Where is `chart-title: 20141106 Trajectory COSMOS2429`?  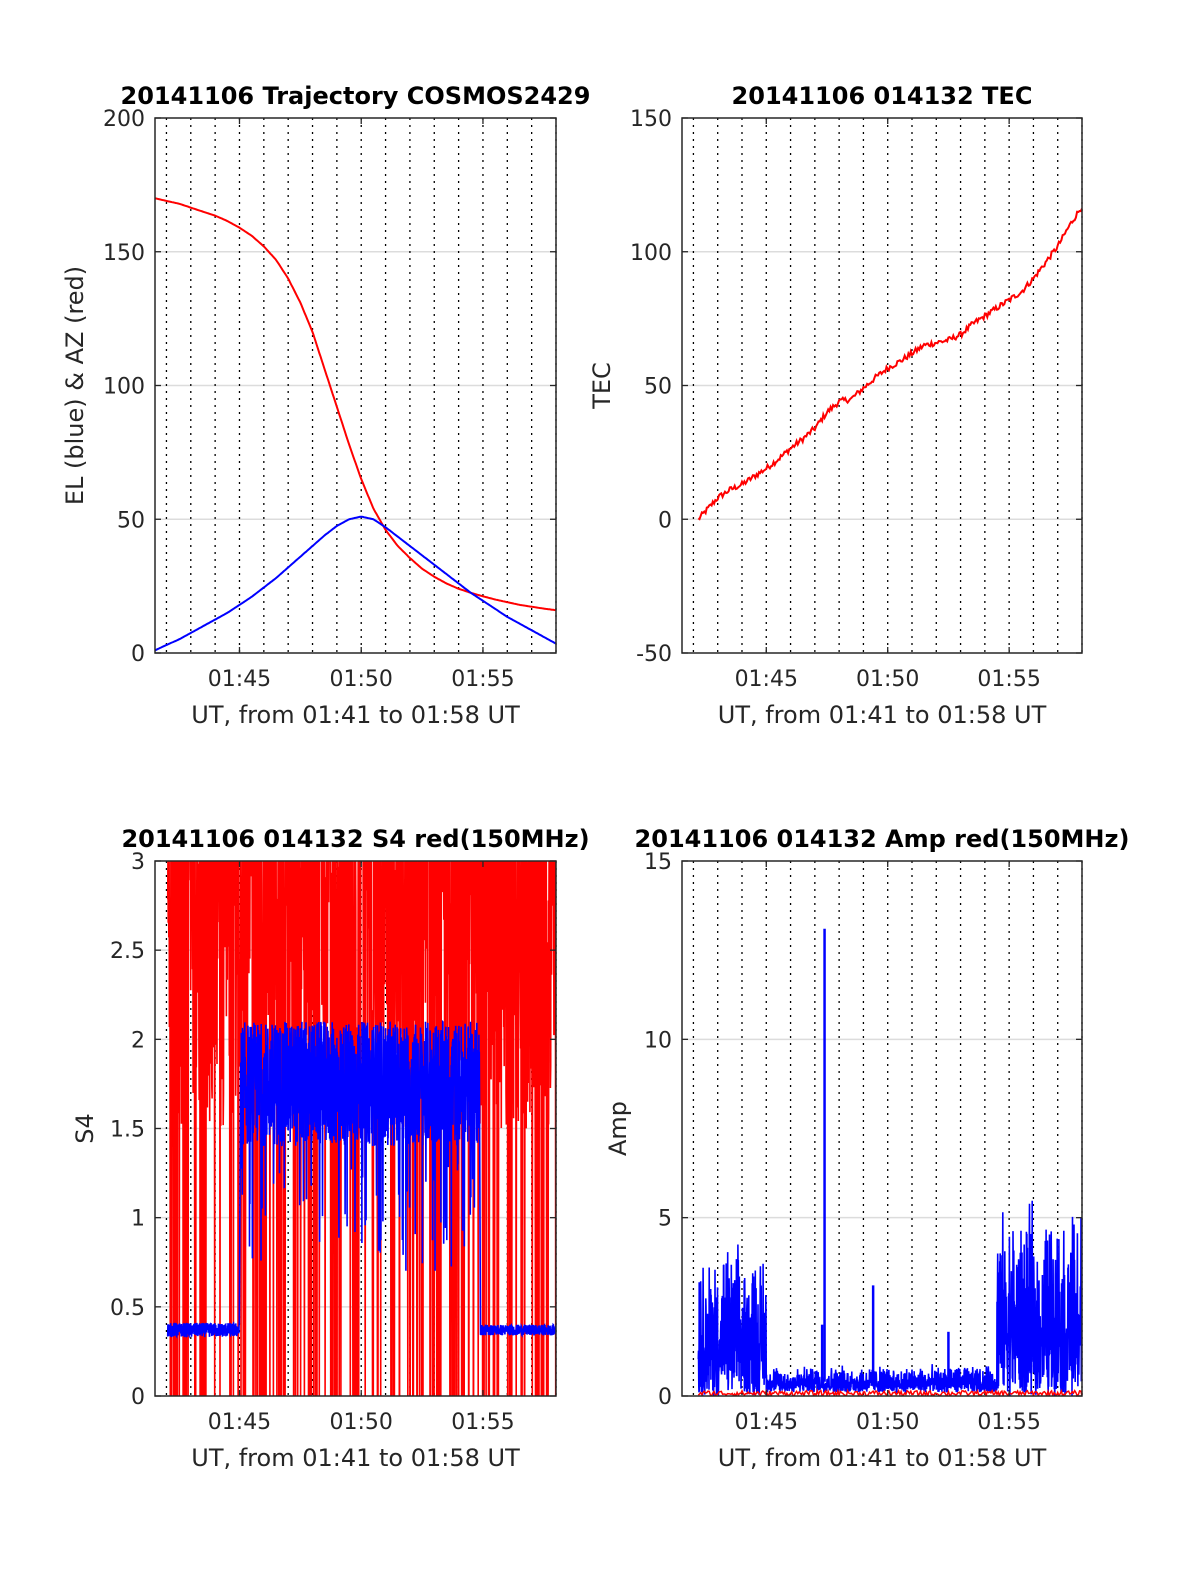
chart-title: 20141106 Trajectory COSMOS2429 is located at coordinates (356, 96).